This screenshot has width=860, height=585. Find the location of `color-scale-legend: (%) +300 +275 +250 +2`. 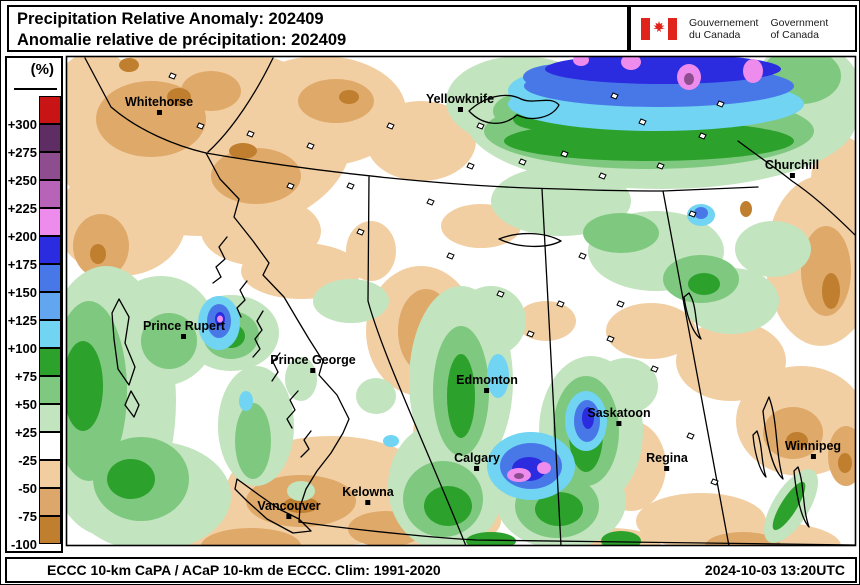

color-scale-legend: (%) +300 +275 +250 +2 is located at coordinates (34, 304).